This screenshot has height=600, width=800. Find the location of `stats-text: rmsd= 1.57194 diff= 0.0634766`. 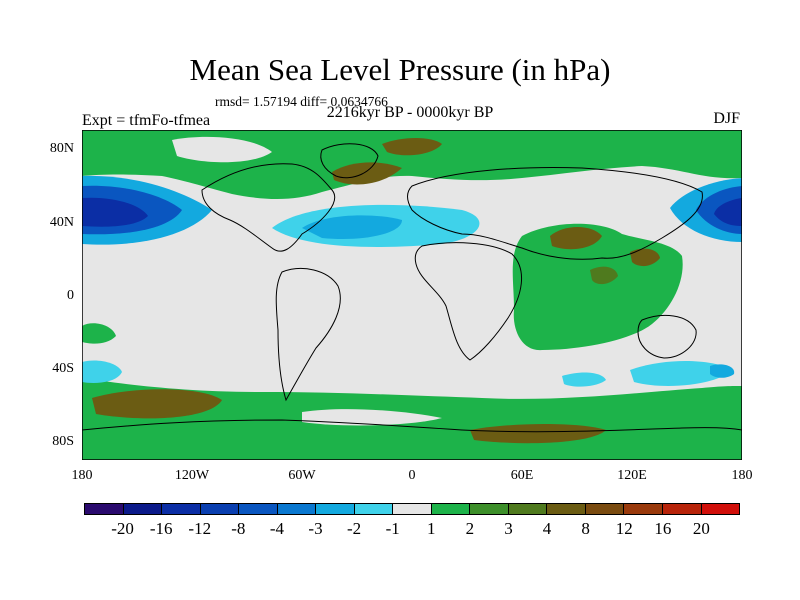

stats-text: rmsd= 1.57194 diff= 0.0634766 is located at coordinates (301, 101).